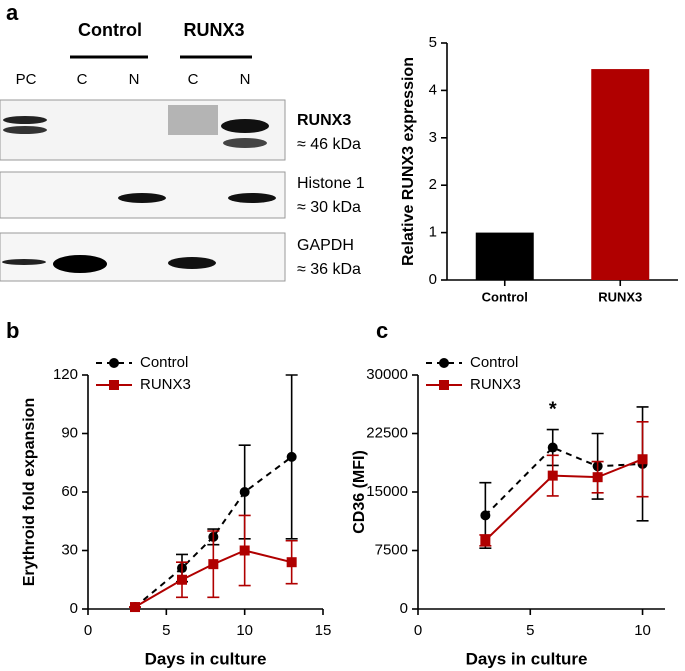  Describe the element at coordinates (329, 144) in the screenshot. I see `size-label: ≈ 46 kDa` at that location.